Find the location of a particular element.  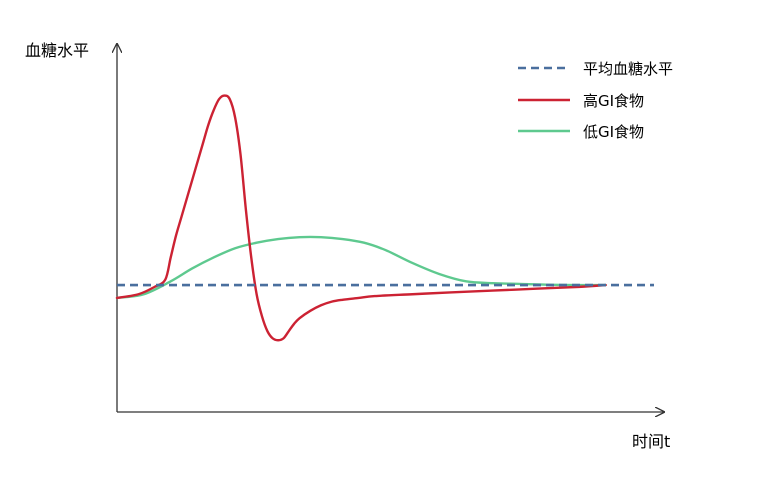

legend: 平均血糖水平 高GI食物 低GI食物 is located at coordinates (595, 100).